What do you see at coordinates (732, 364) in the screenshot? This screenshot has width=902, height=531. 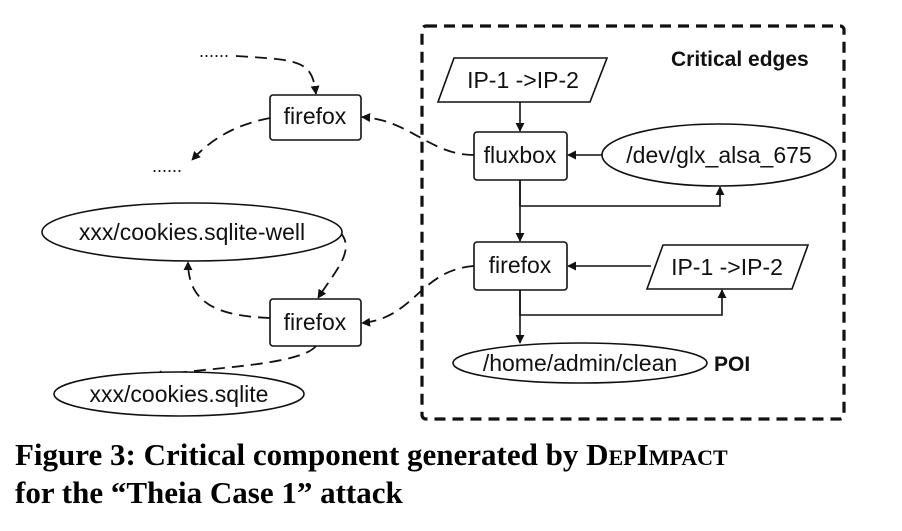 I see `poi-label: POI` at bounding box center [732, 364].